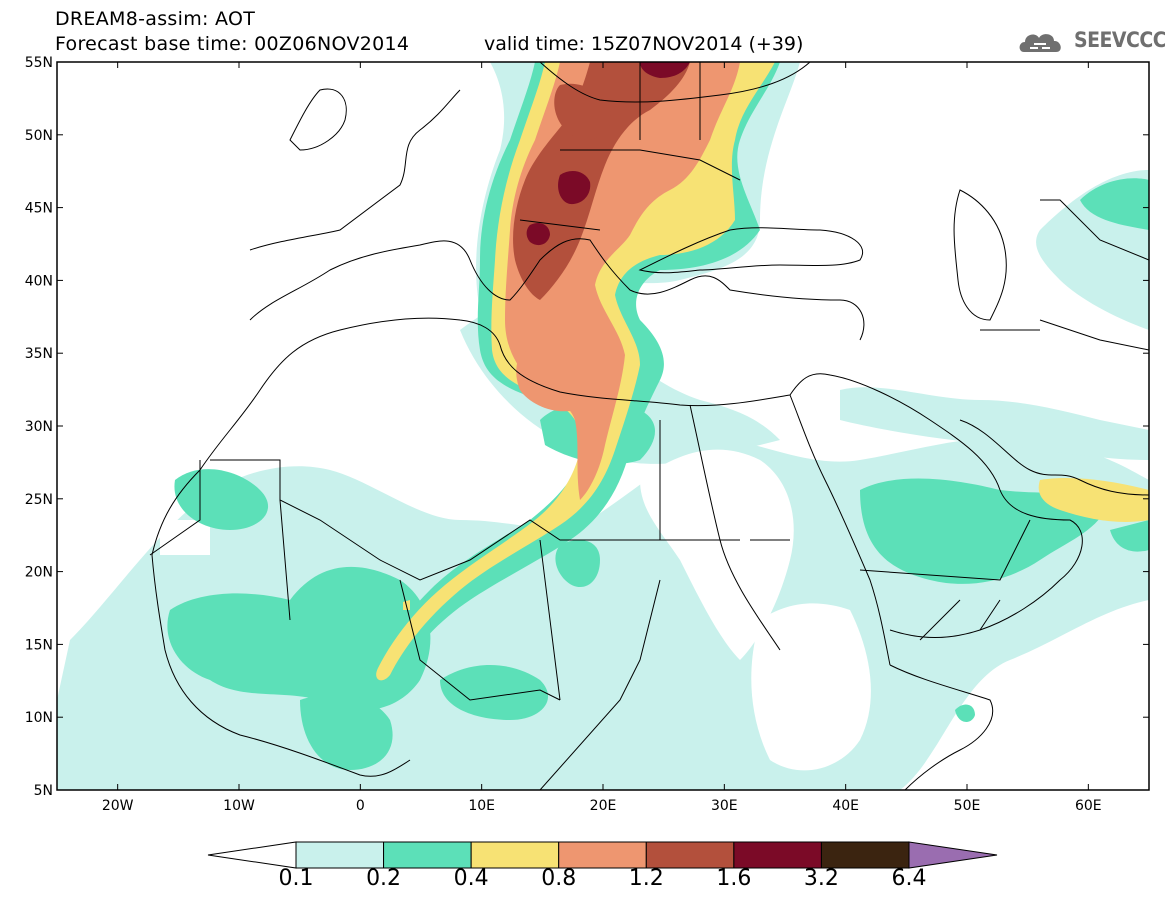  What do you see at coordinates (43, 791) in the screenshot?
I see `lat-tick-label: 5N` at bounding box center [43, 791].